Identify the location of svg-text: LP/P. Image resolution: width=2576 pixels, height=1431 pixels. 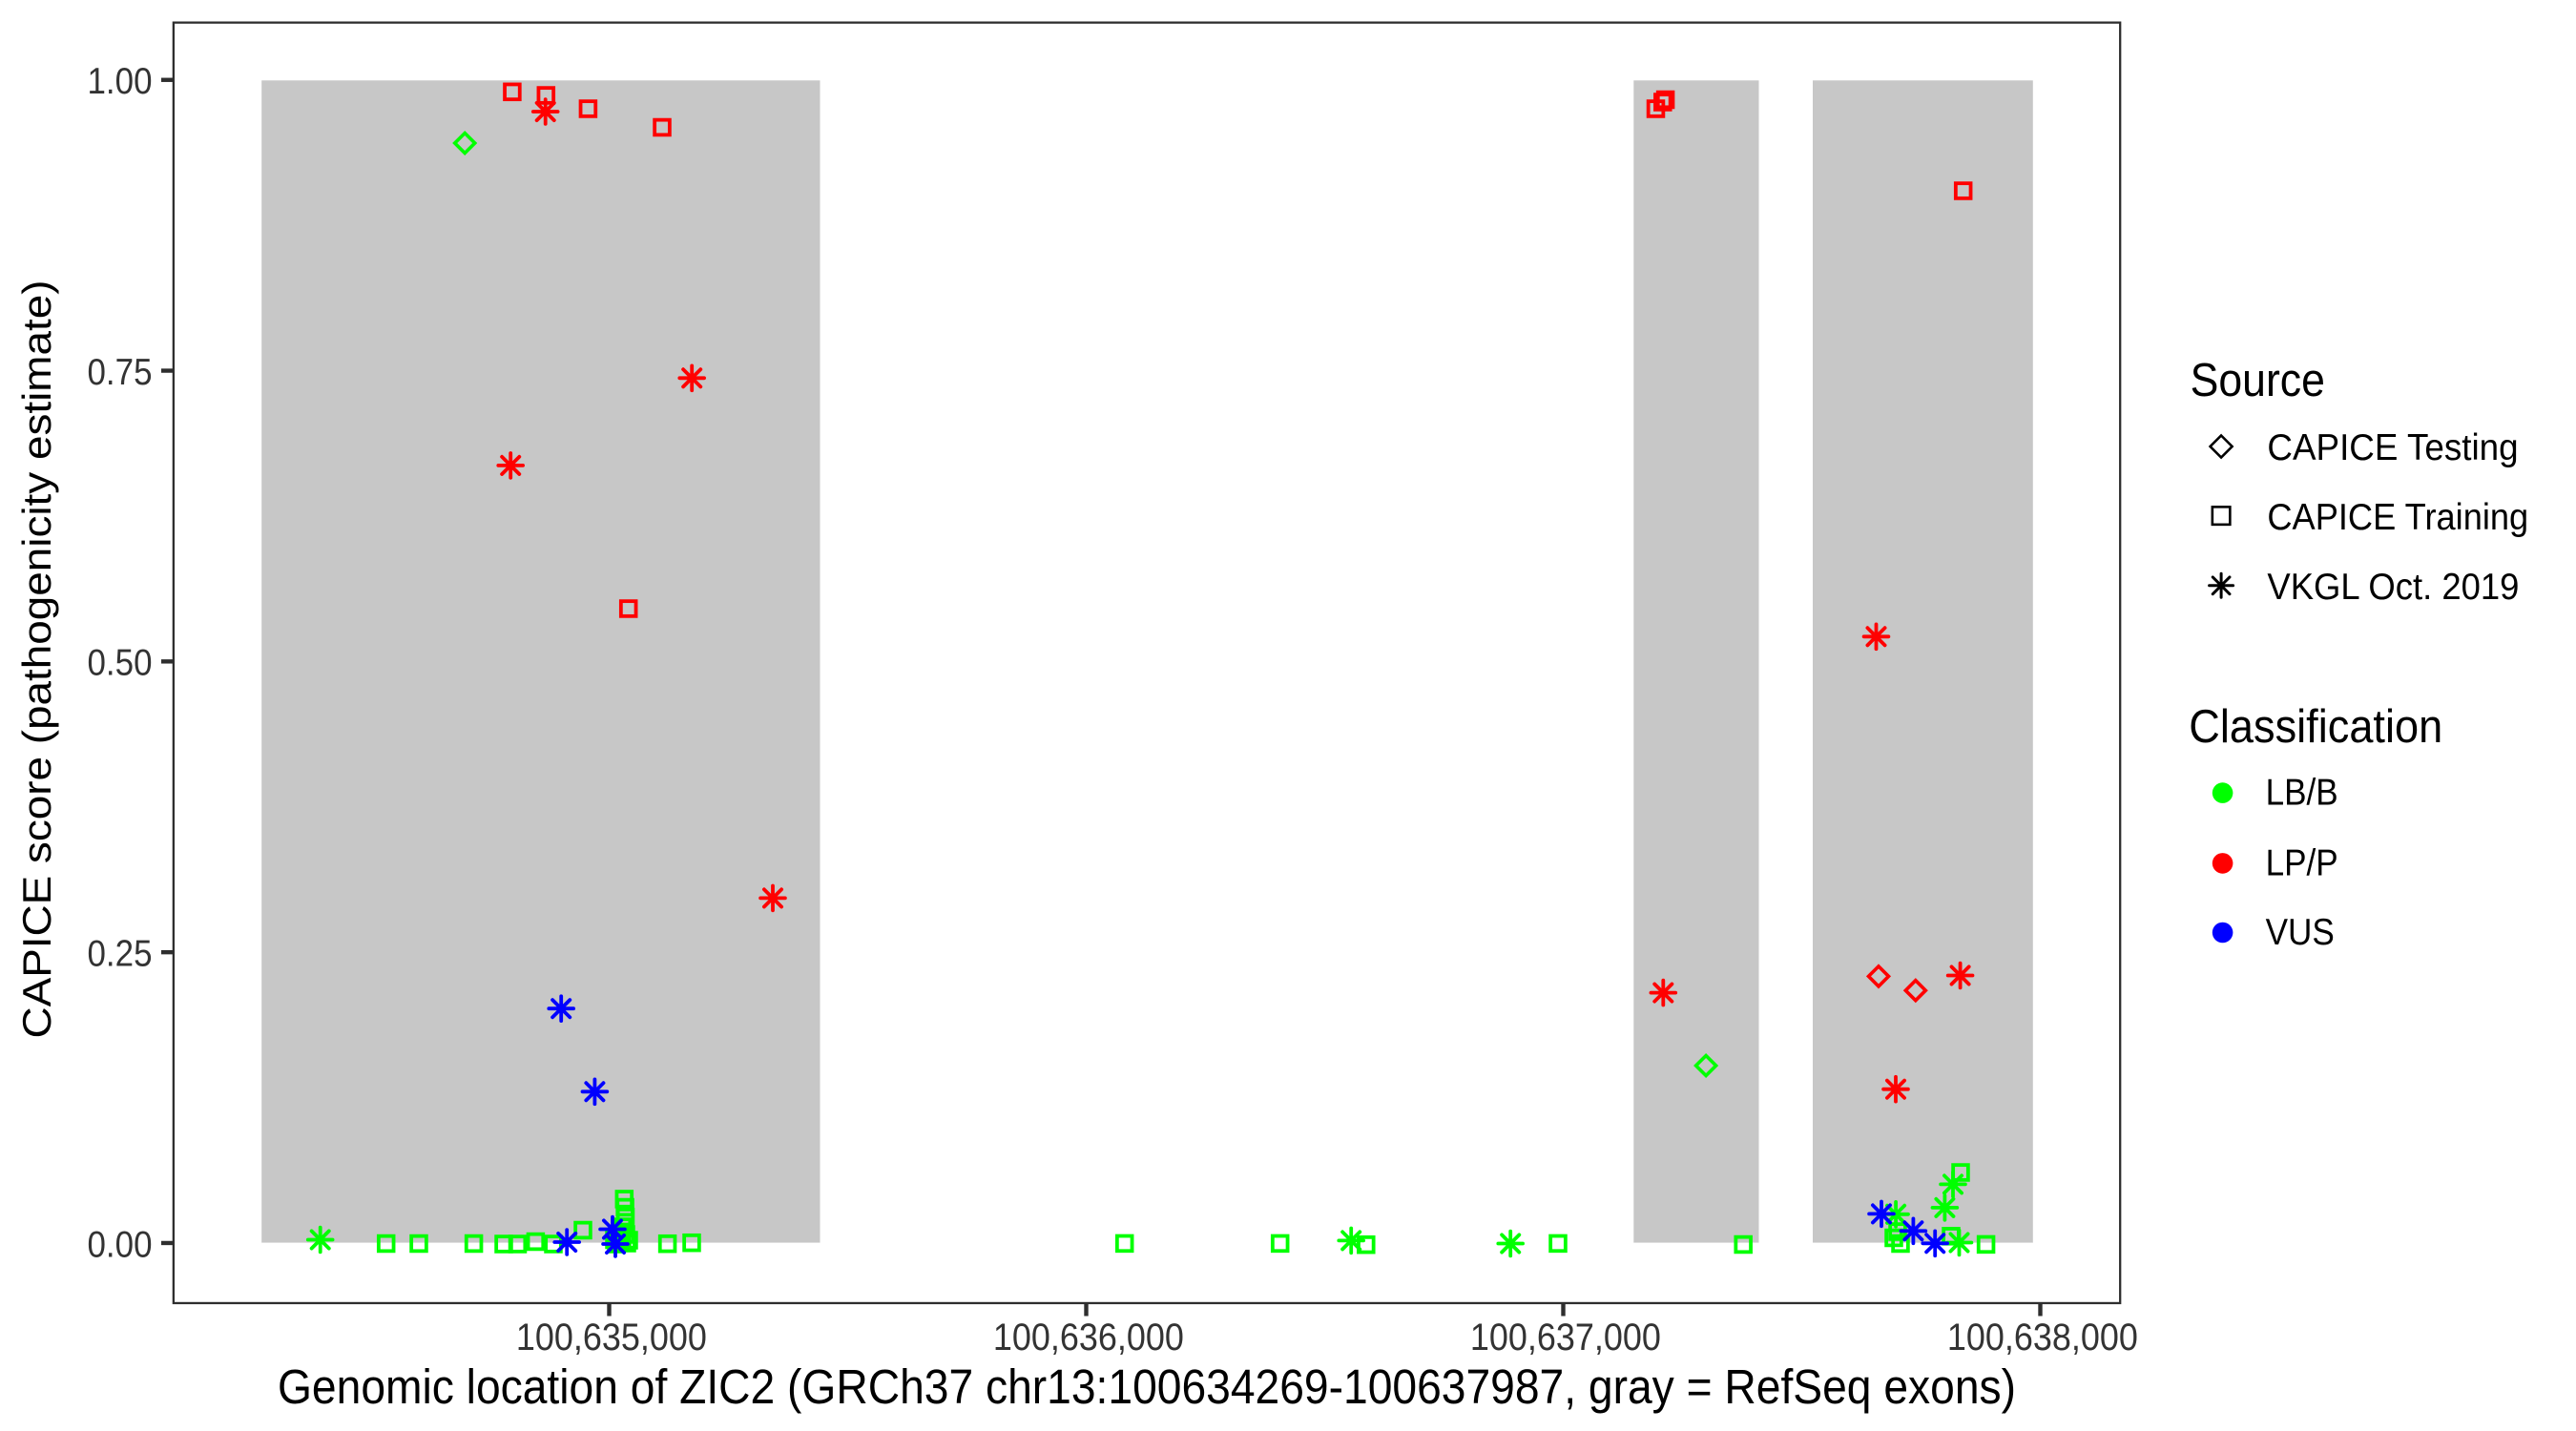
(2302, 863).